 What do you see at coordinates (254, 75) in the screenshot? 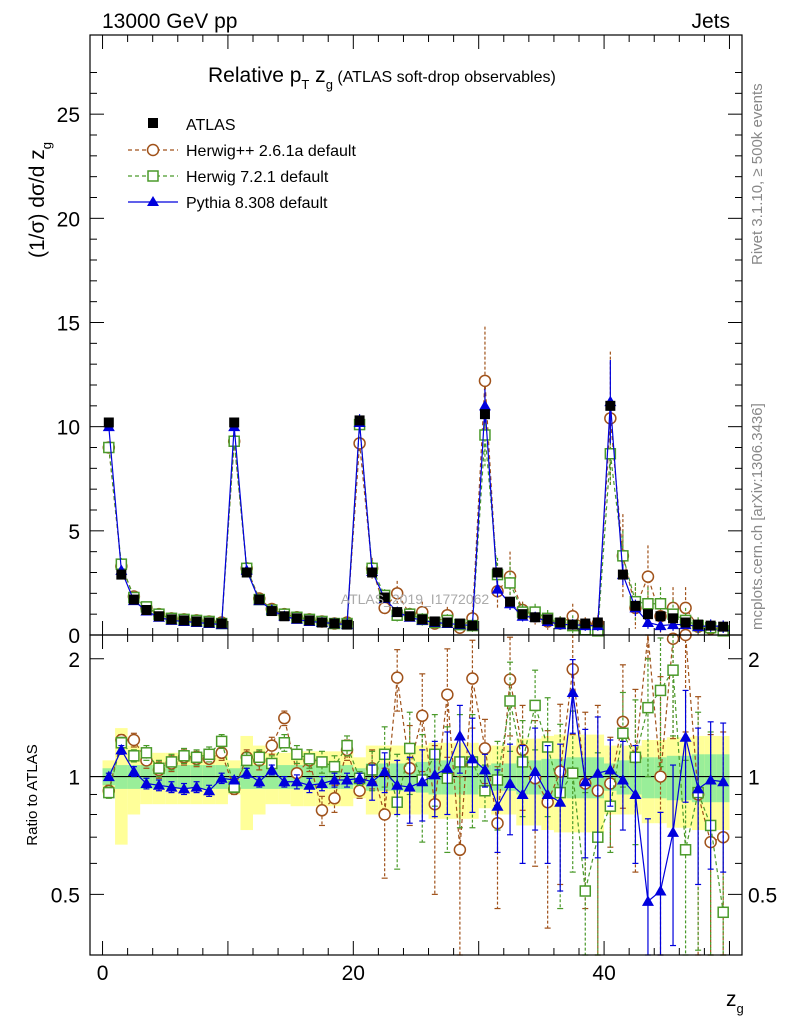
I see `title-main: Relative p` at bounding box center [254, 75].